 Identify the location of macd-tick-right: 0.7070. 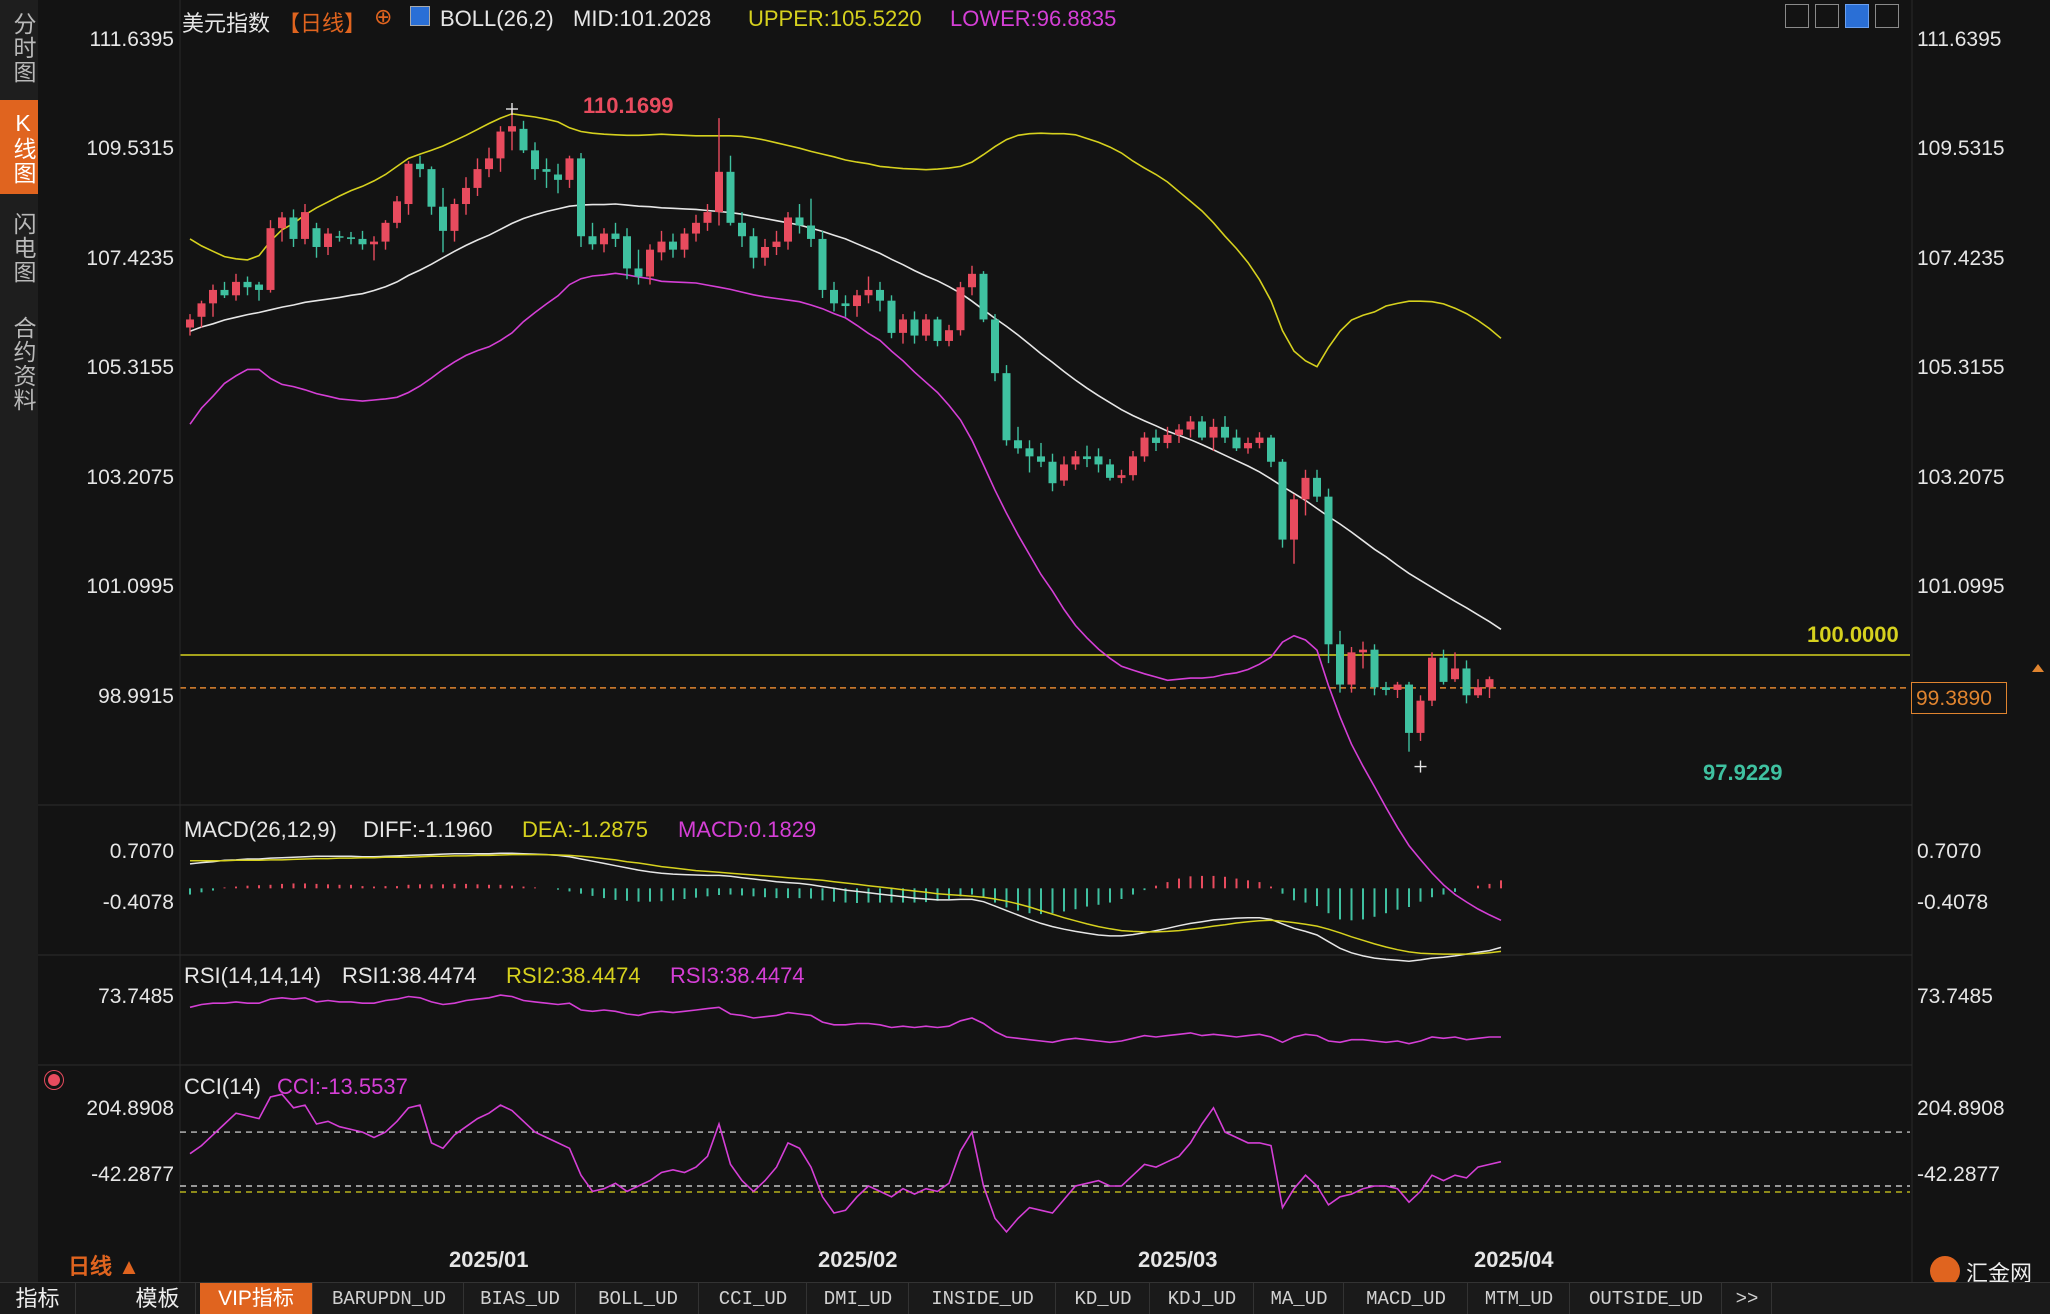
(1949, 851).